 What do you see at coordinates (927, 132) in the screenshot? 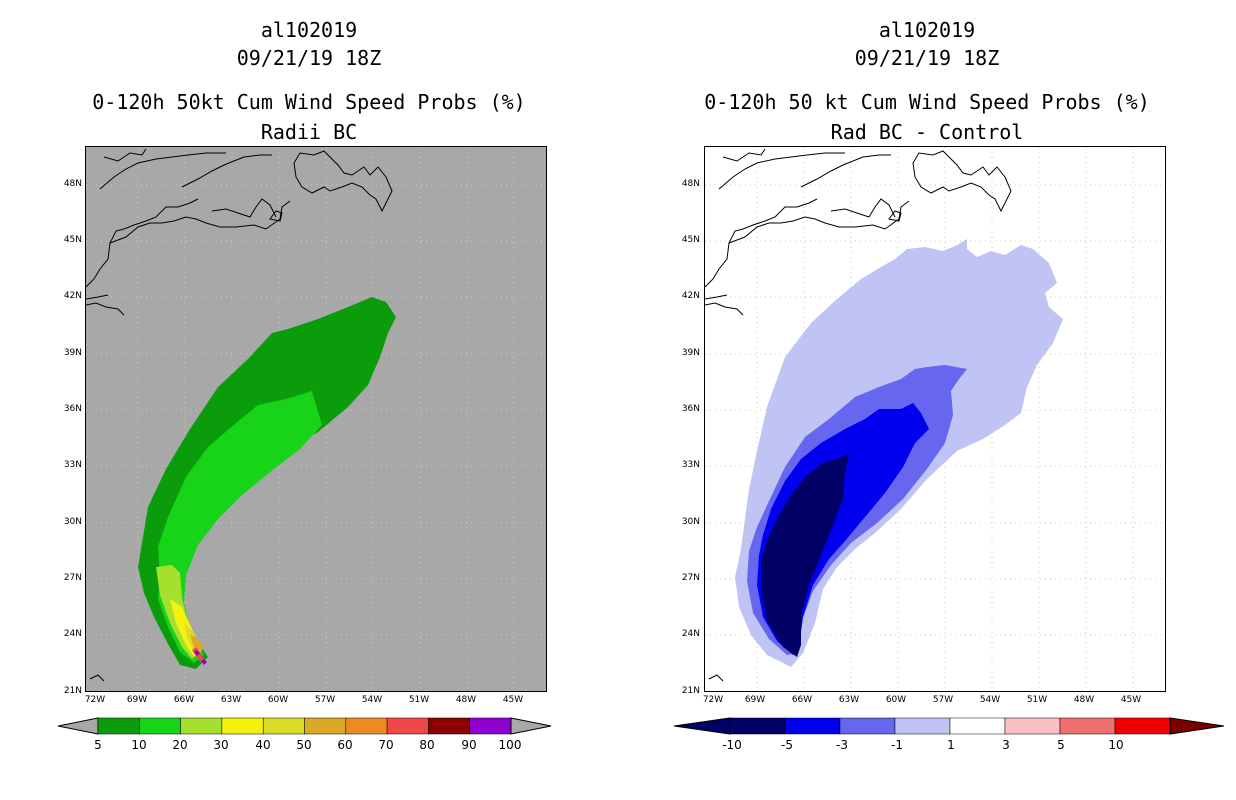
I see `right-subtitle: Rad BC - Control` at bounding box center [927, 132].